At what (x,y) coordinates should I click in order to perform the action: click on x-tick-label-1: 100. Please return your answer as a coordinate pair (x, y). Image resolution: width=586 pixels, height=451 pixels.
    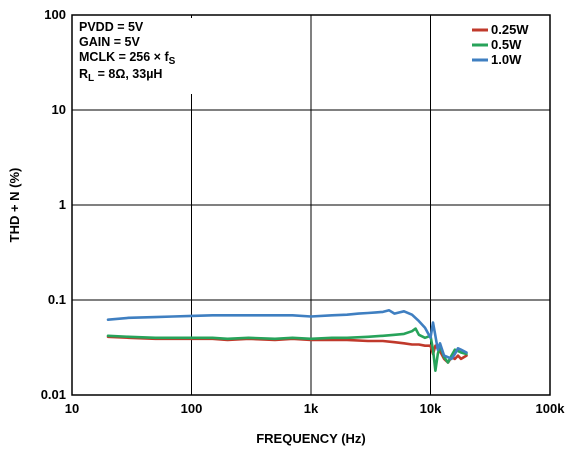
    Looking at the image, I should click on (192, 408).